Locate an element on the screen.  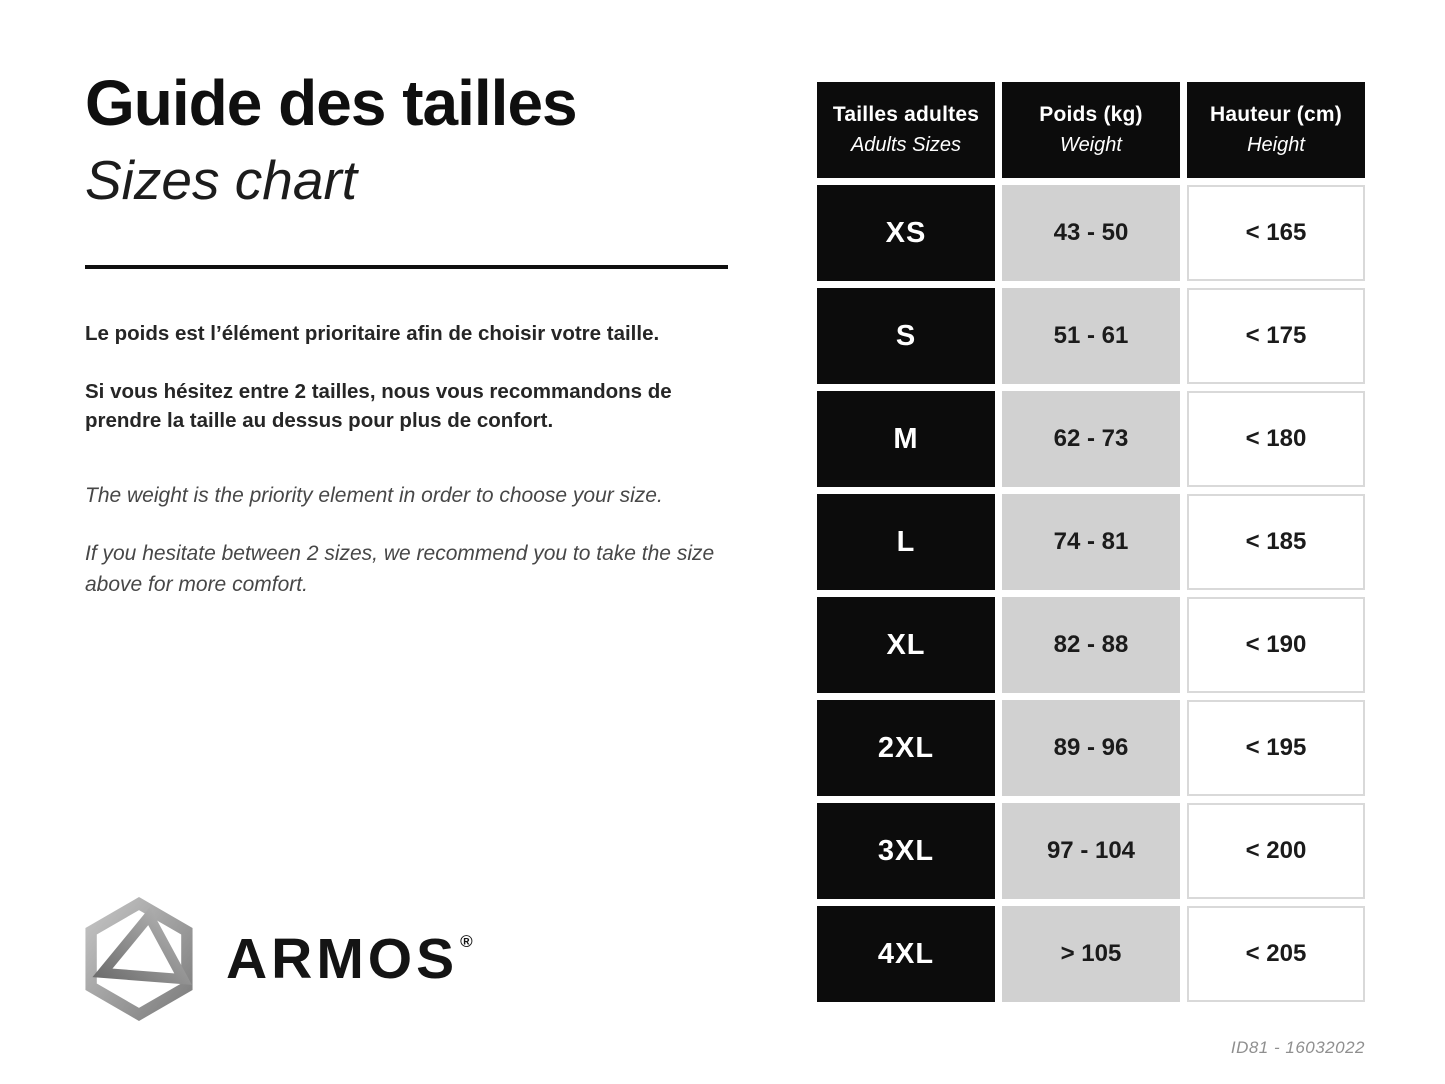
header-primary-label: Poids (kg) is located at coordinates (1091, 114).